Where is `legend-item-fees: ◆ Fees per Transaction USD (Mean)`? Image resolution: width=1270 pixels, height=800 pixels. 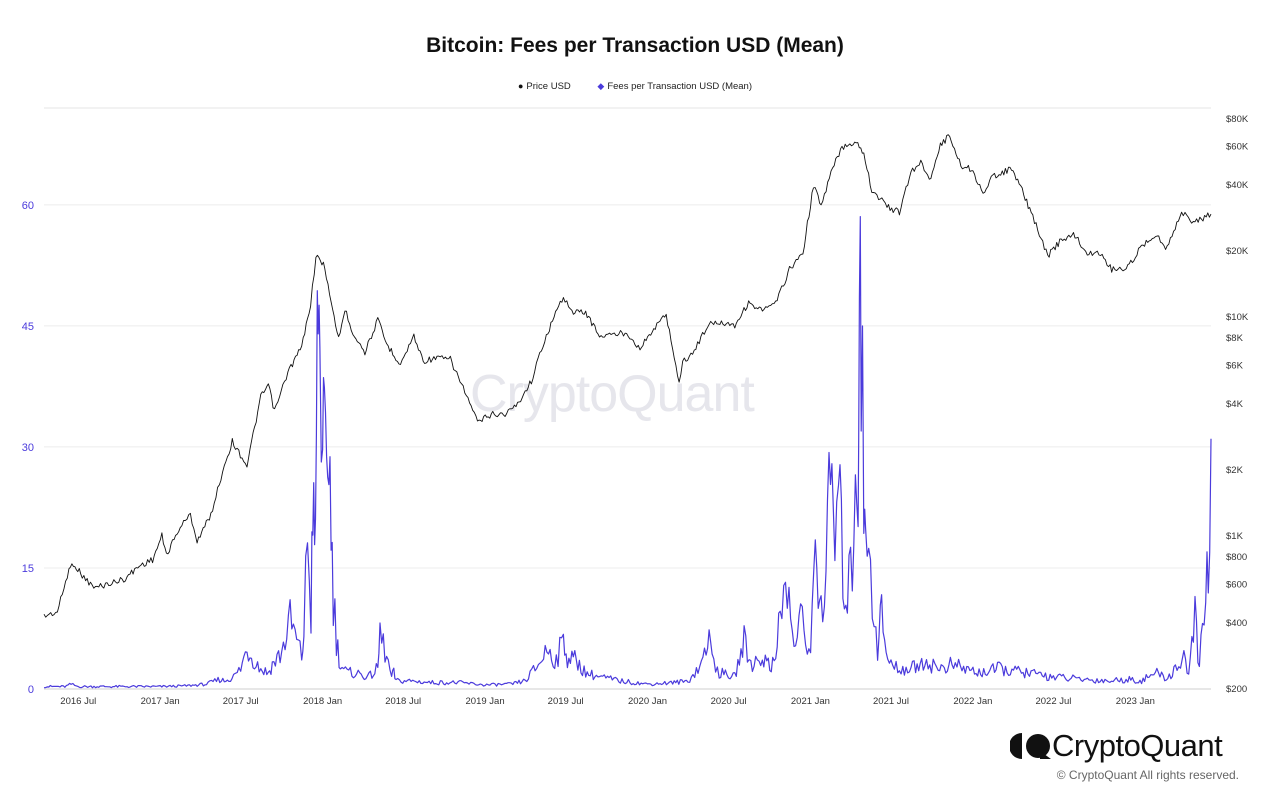 legend-item-fees: ◆ Fees per Transaction USD (Mean) is located at coordinates (674, 86).